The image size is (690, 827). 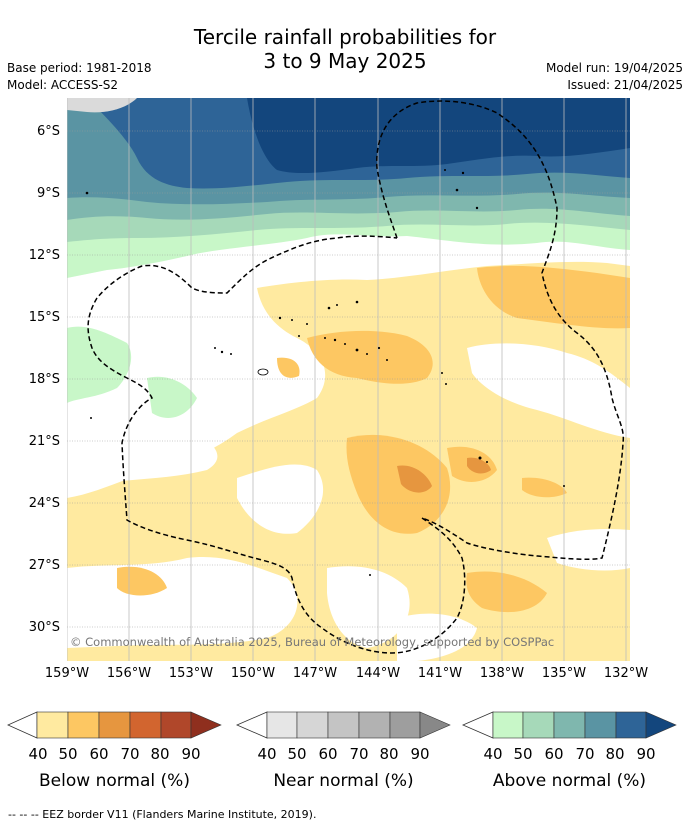 I want to click on lat-label: 6°S, so click(x=48, y=131).